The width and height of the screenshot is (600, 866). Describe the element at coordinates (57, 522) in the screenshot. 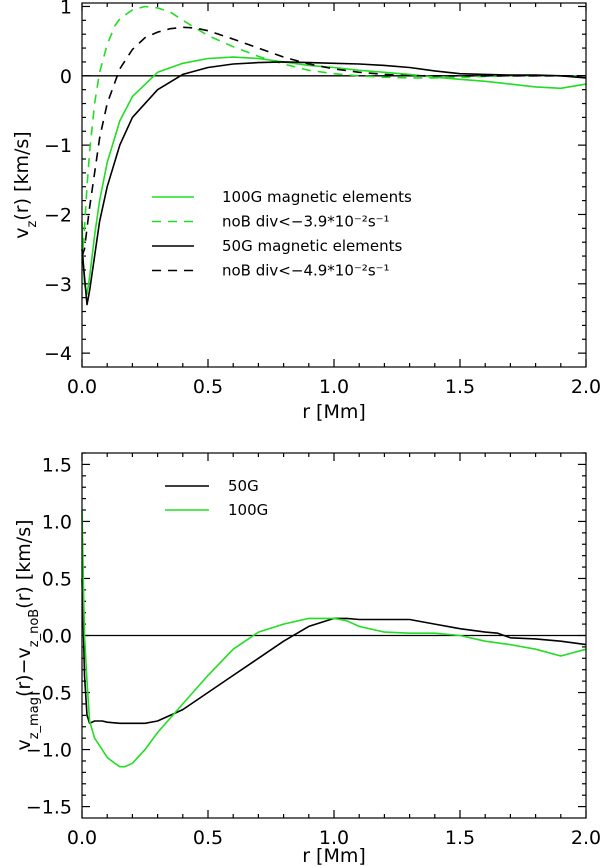

I see `y-tick-label: 1.0` at that location.